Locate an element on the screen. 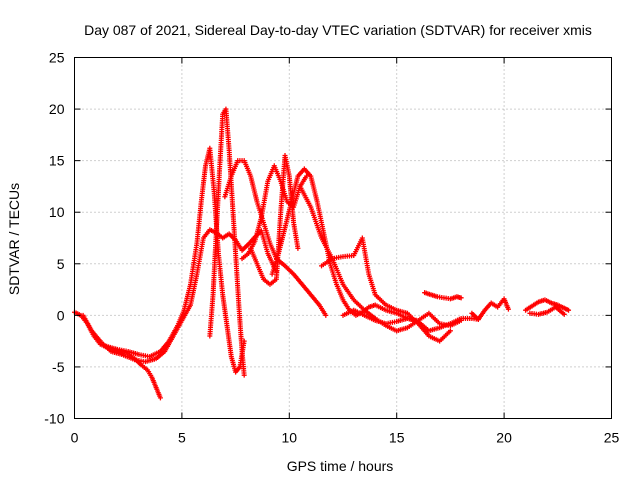 Image resolution: width=640 pixels, height=480 pixels. x-axis-label: GPS time / hours is located at coordinates (340, 466).